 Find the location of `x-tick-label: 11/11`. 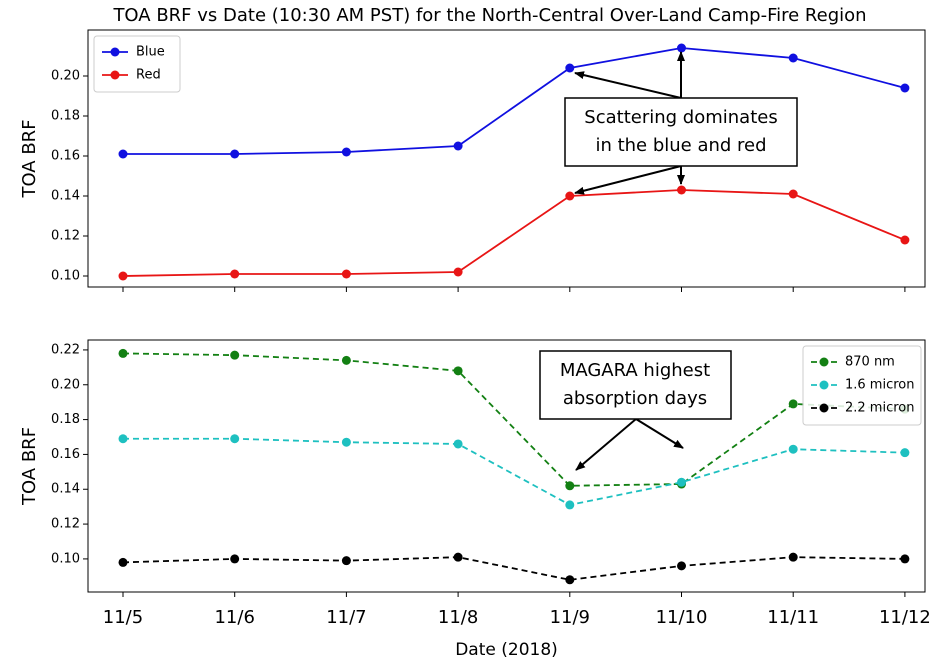

x-tick-label: 11/11 is located at coordinates (793, 617).